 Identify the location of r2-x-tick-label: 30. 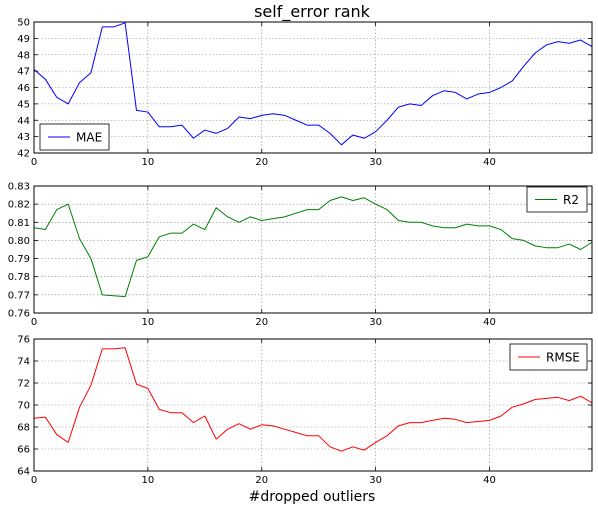
(375, 322).